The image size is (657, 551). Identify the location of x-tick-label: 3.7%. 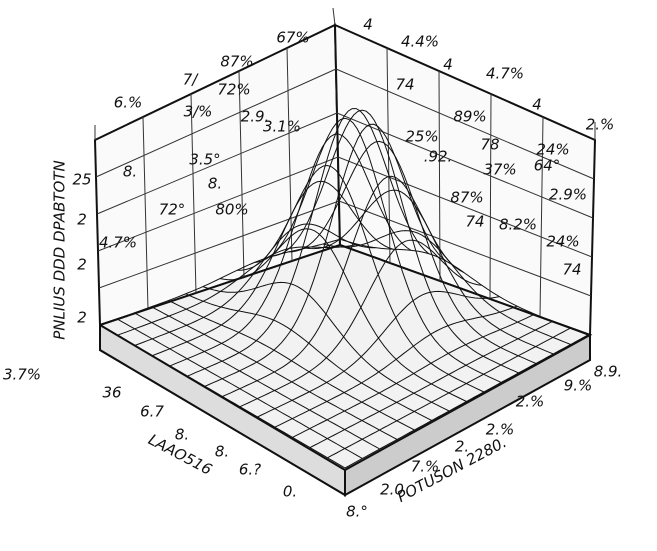
(22, 375).